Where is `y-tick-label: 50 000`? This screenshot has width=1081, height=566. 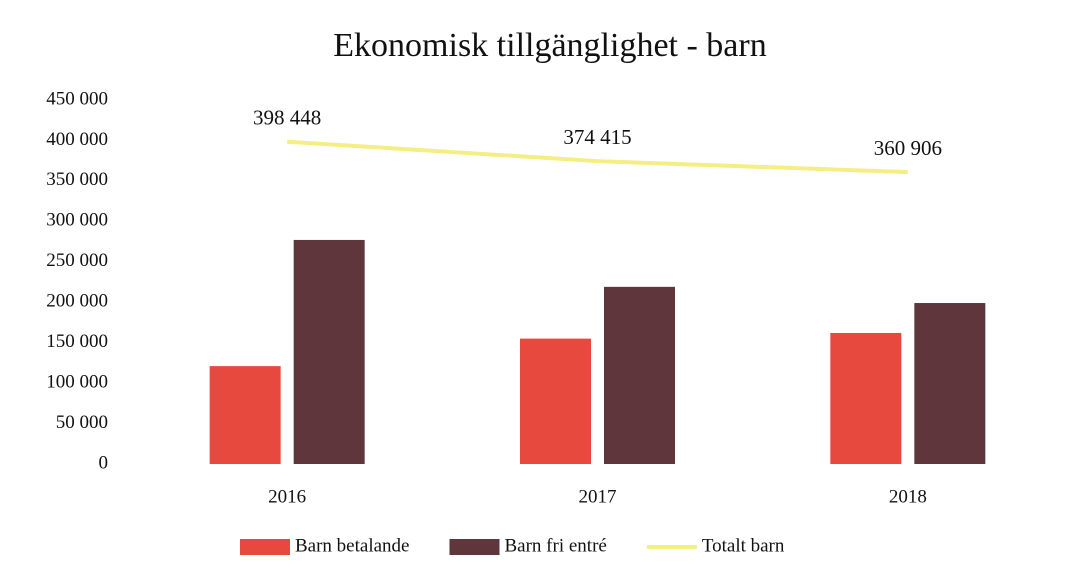 y-tick-label: 50 000 is located at coordinates (82, 422).